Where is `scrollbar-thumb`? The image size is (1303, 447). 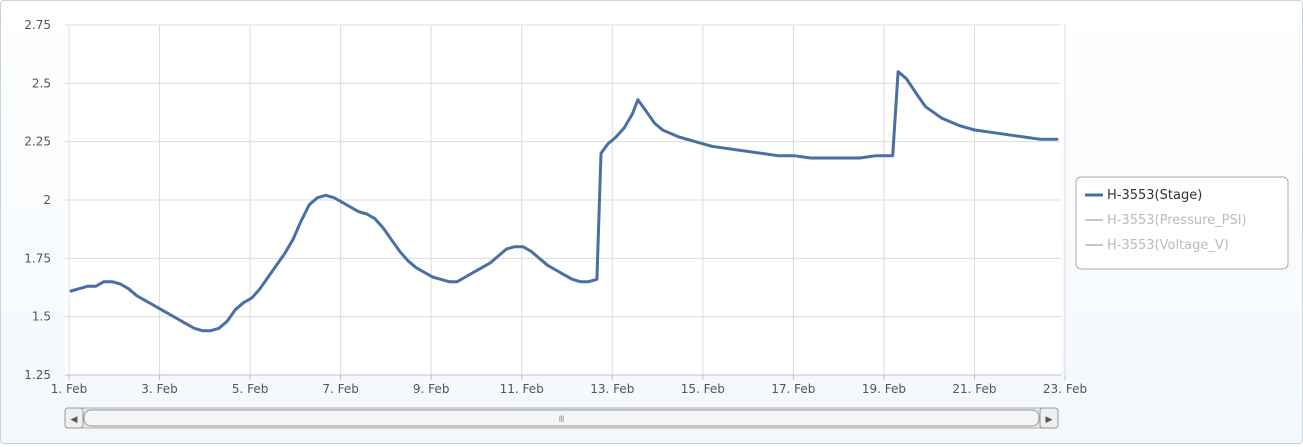 scrollbar-thumb is located at coordinates (561, 418).